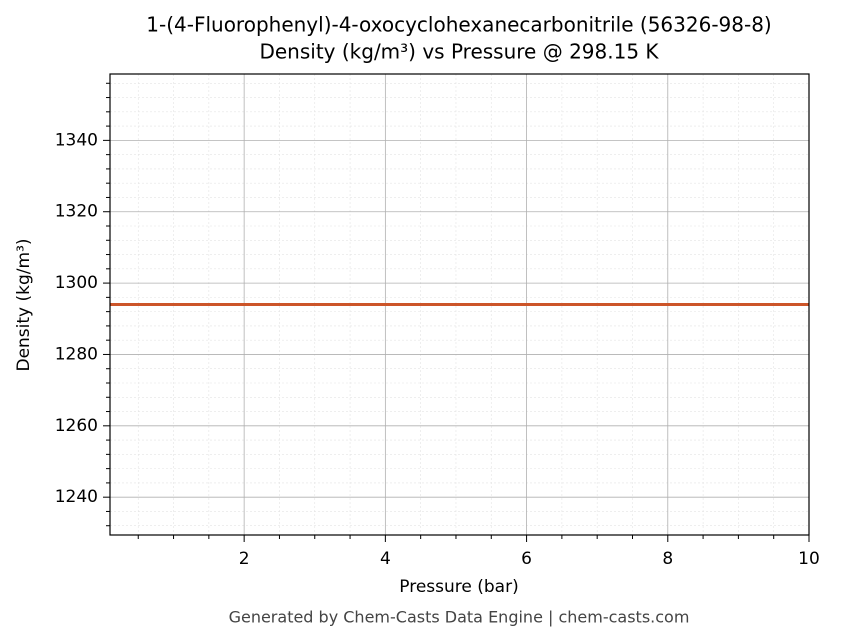 The width and height of the screenshot is (866, 644). What do you see at coordinates (76, 497) in the screenshot?
I see `y-tick-label: 1240` at bounding box center [76, 497].